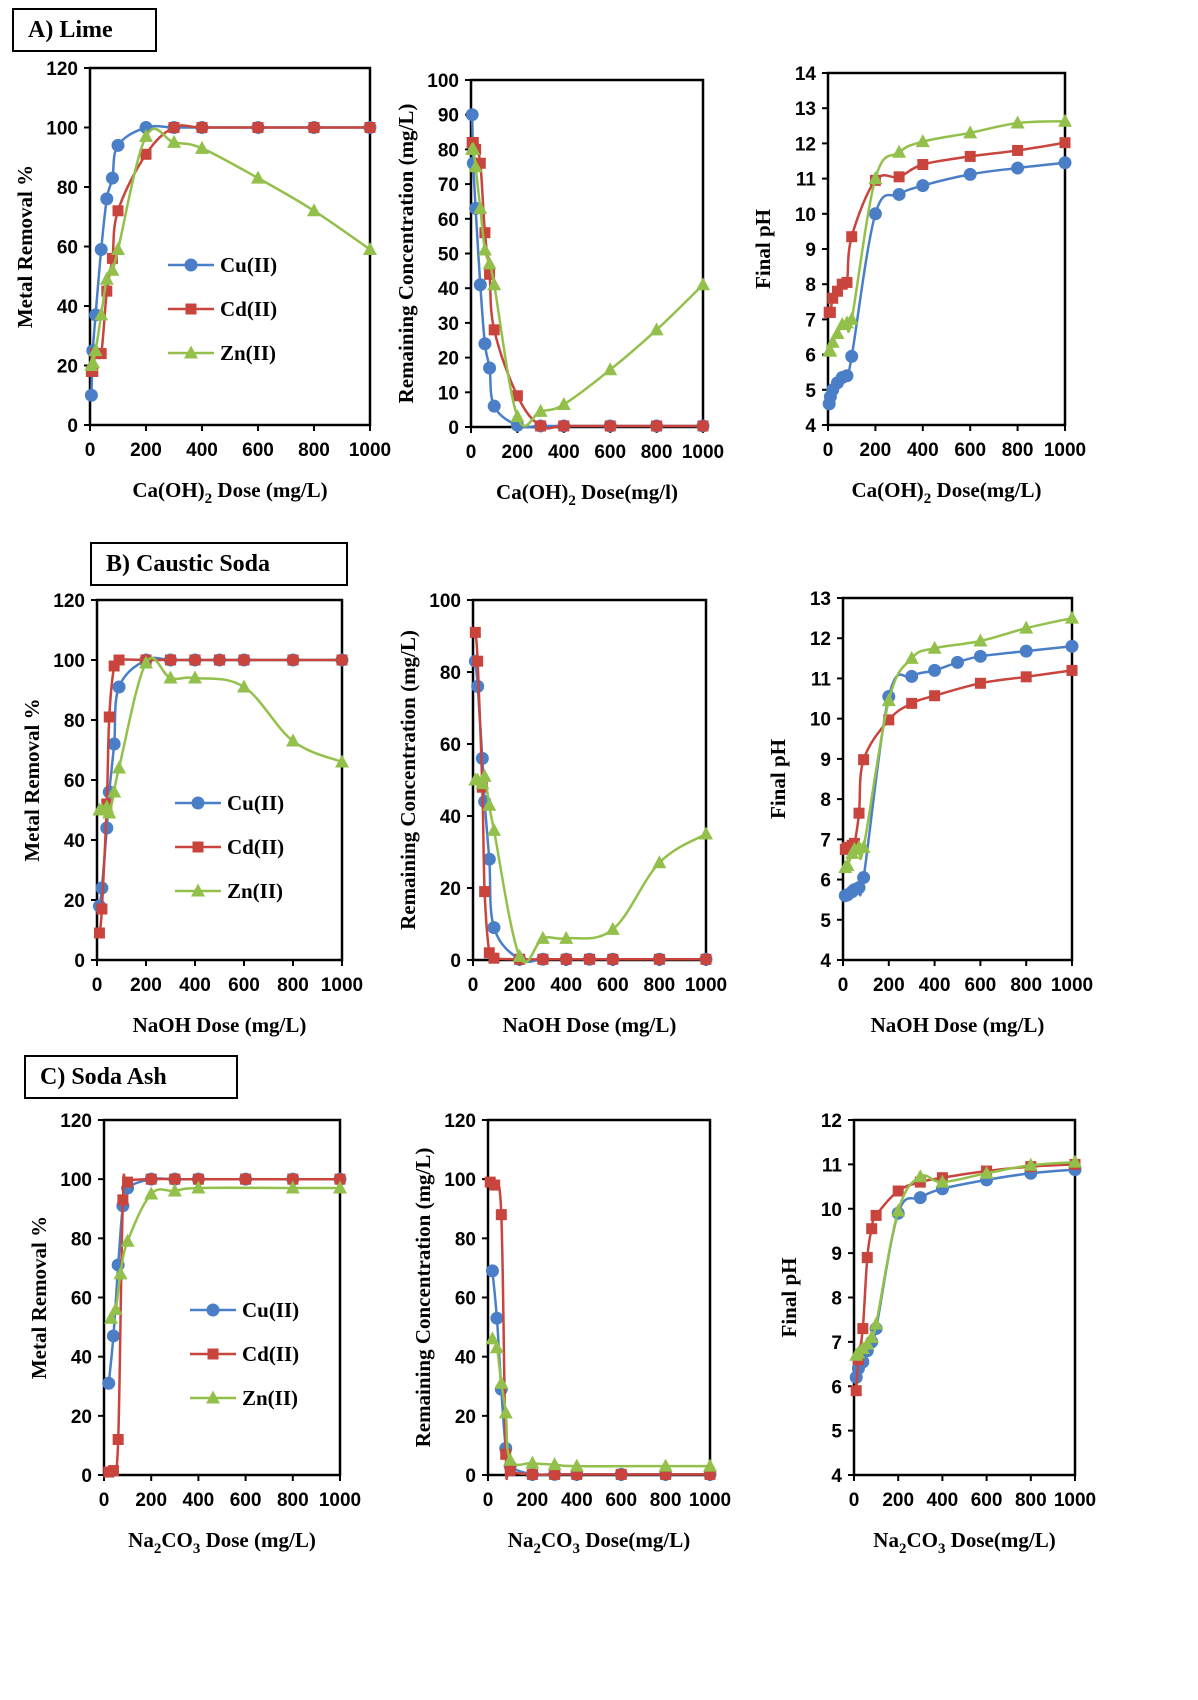 This screenshot has height=1700, width=1198. Describe the element at coordinates (889, 985) in the screenshot. I see `x-tick-label: 200` at that location.